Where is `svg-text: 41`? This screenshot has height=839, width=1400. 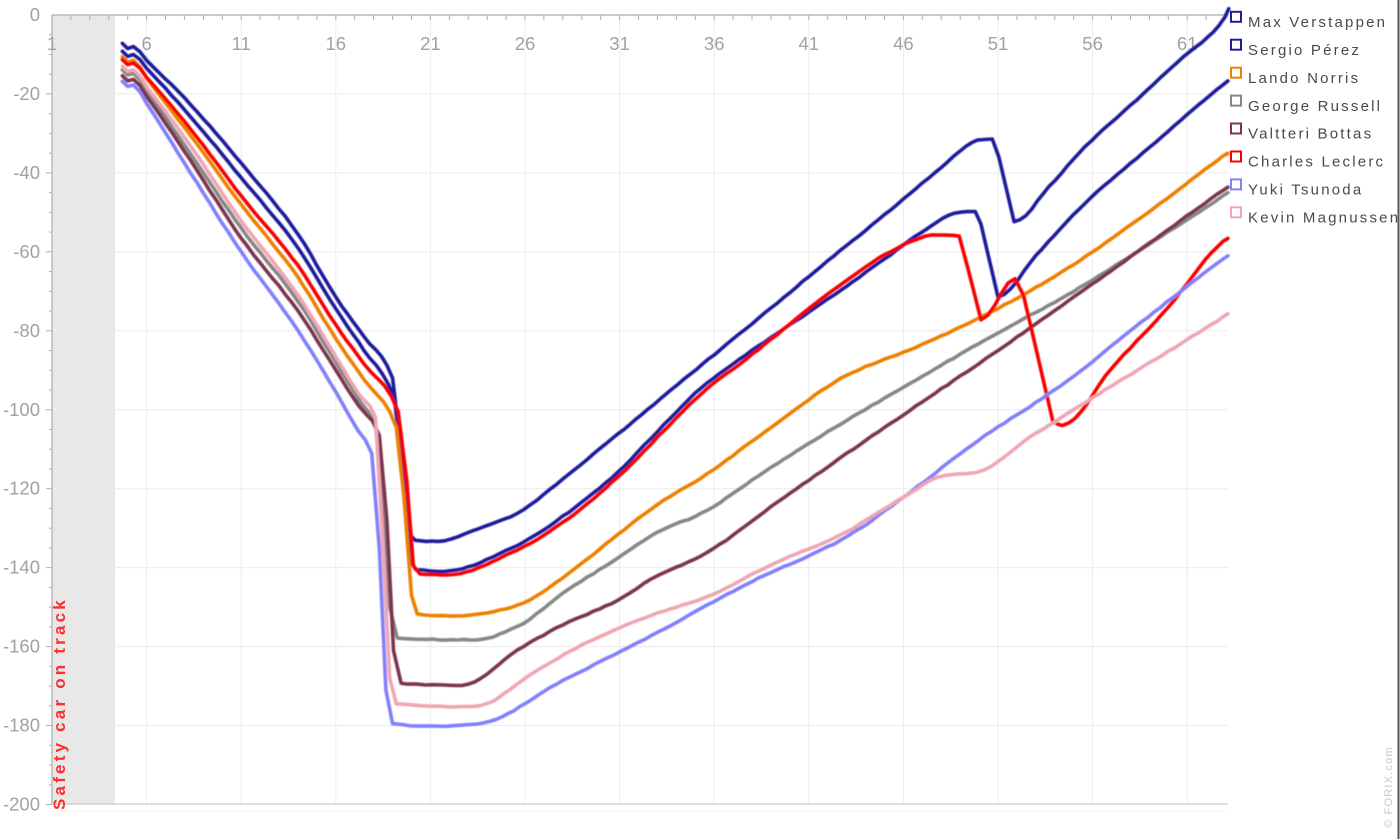 svg-text: 41 is located at coordinates (809, 43).